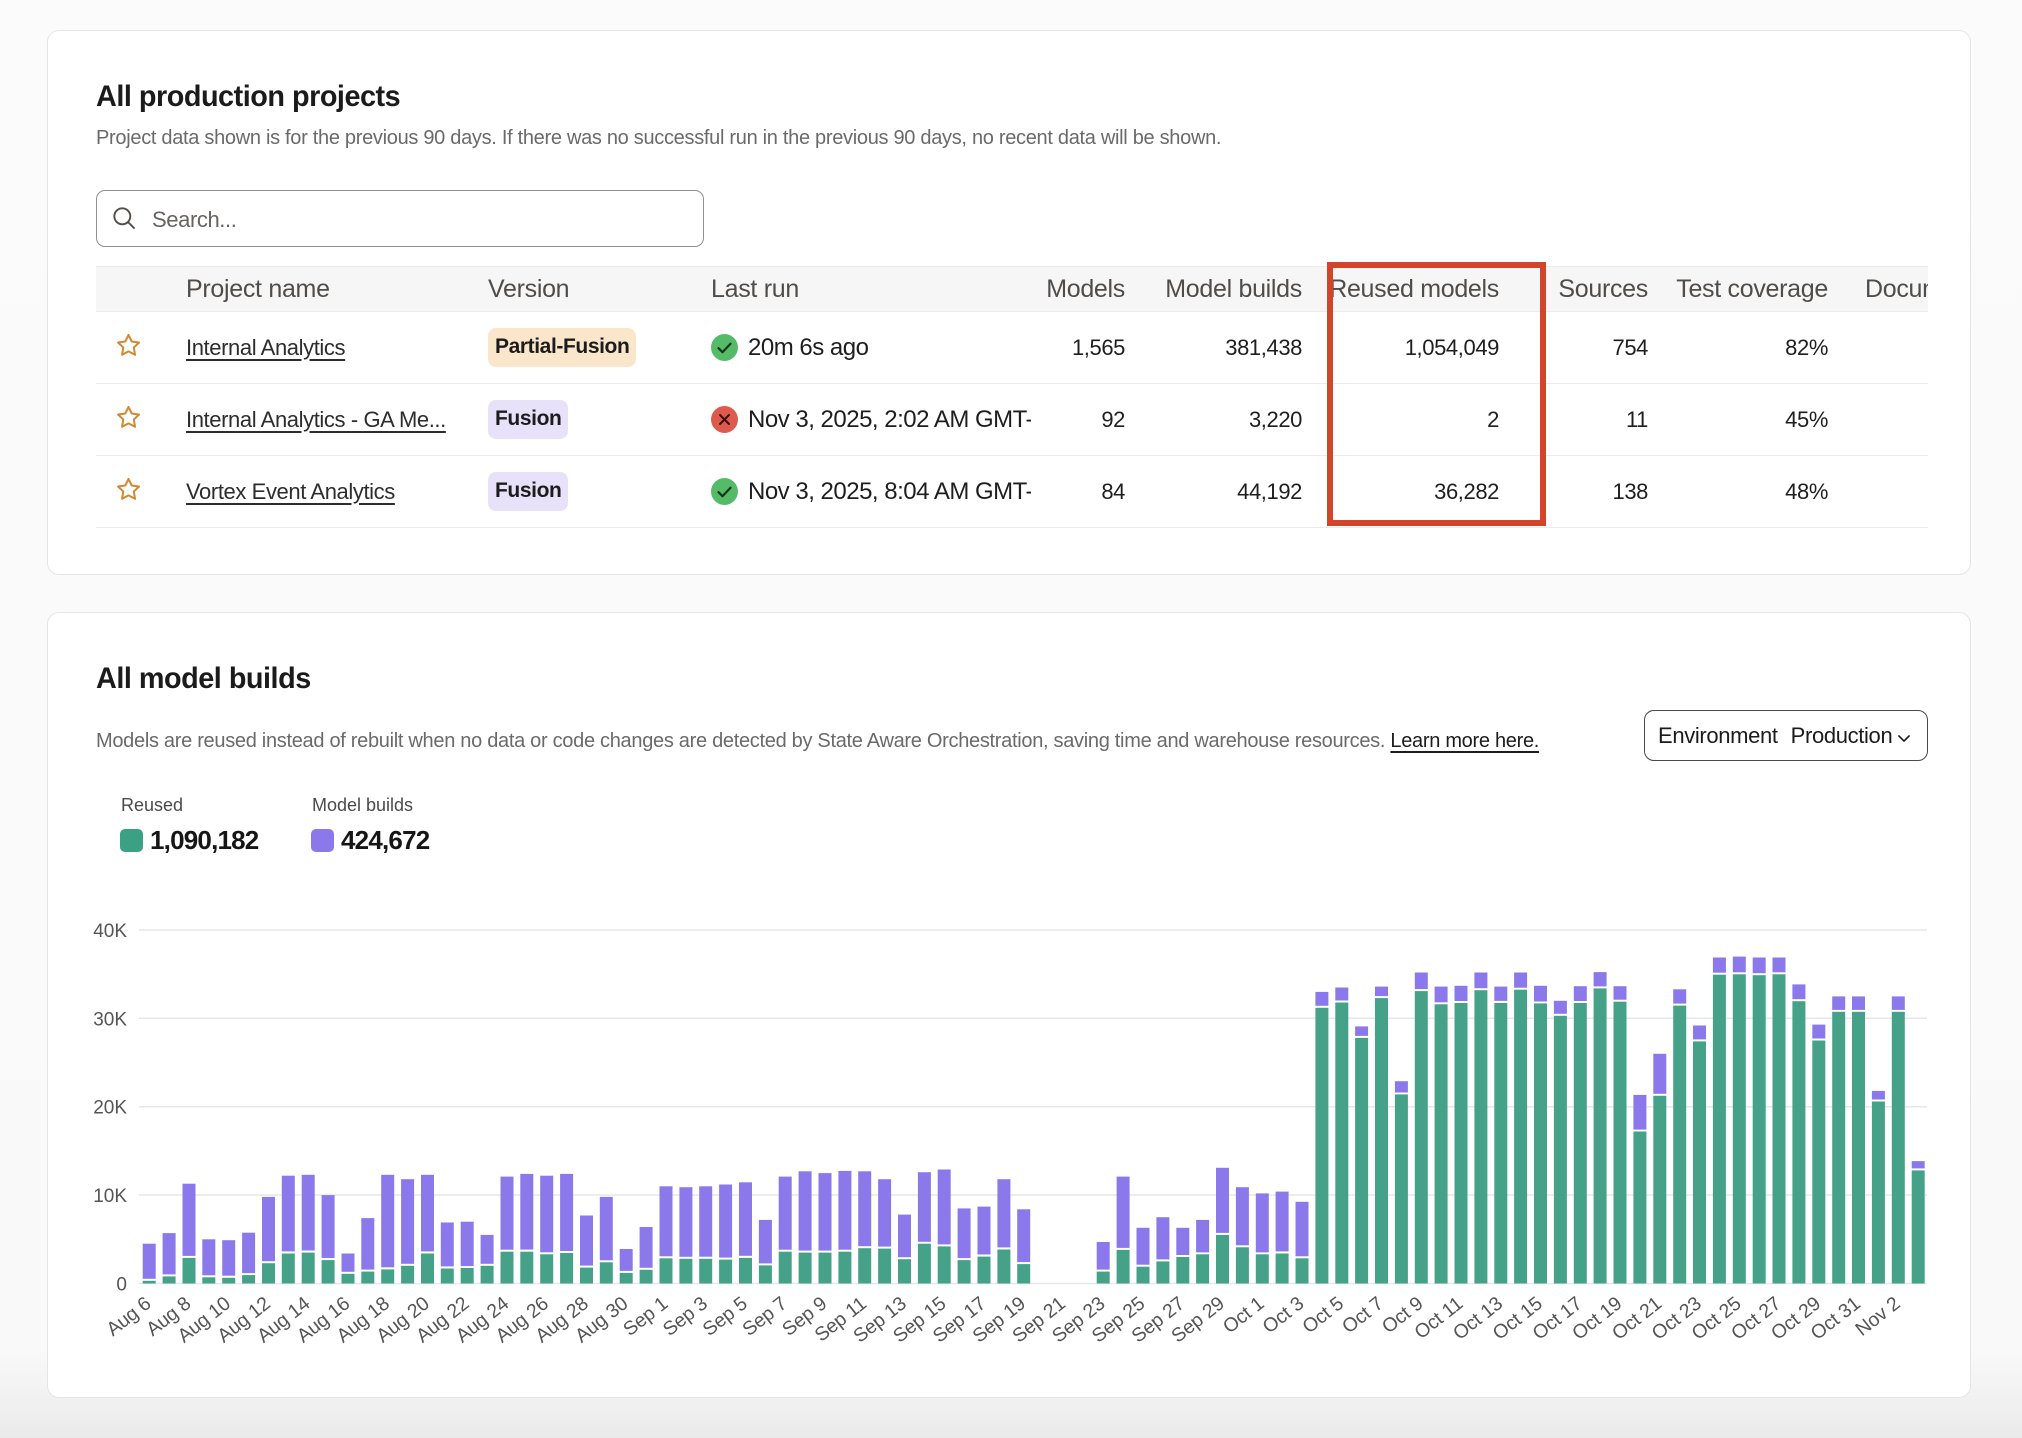  Describe the element at coordinates (1877, 1317) in the screenshot. I see `svg-text: Nov 2` at that location.